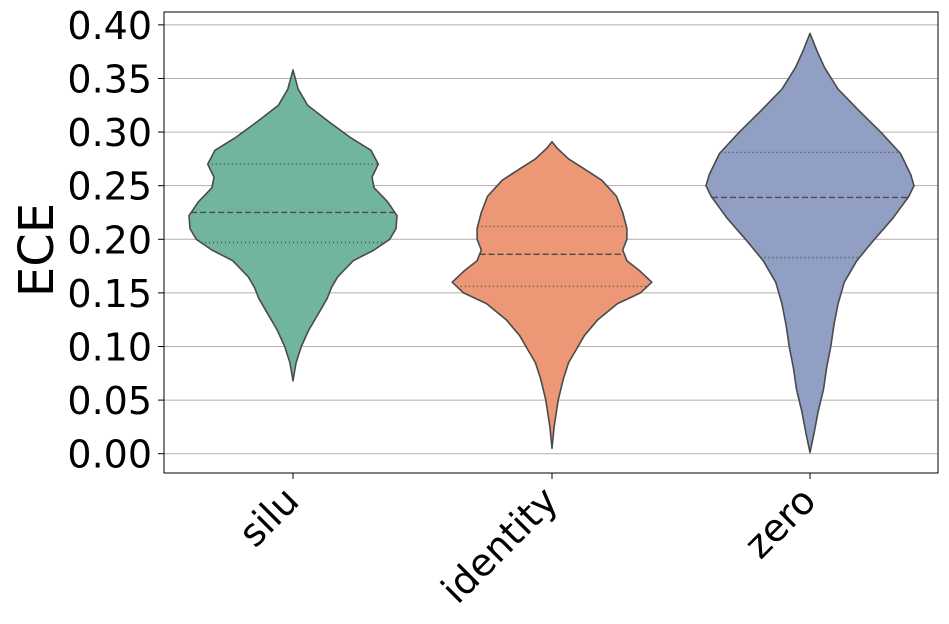  What do you see at coordinates (109, 294) in the screenshot?
I see `y-tick-label: 0.15` at bounding box center [109, 294].